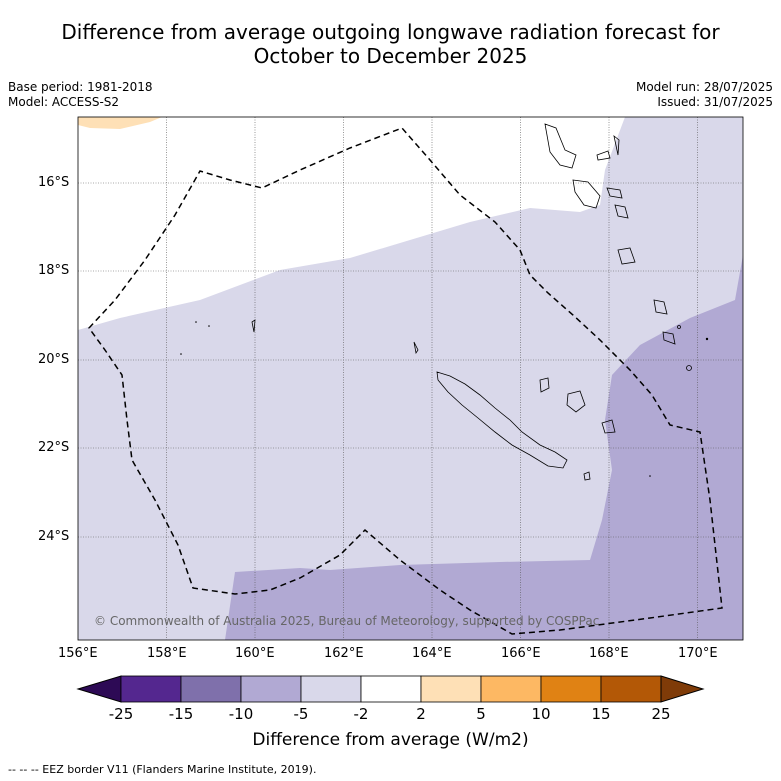  What do you see at coordinates (344, 653) in the screenshot?
I see `lon-tick-label: 162°E` at bounding box center [344, 653].